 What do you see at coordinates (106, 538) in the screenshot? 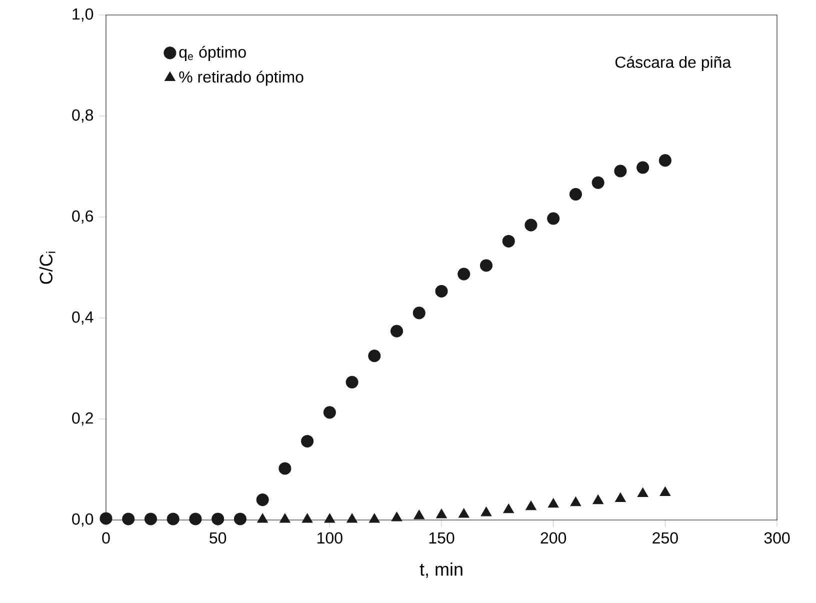
I see `x-tick-label: 0` at bounding box center [106, 538].